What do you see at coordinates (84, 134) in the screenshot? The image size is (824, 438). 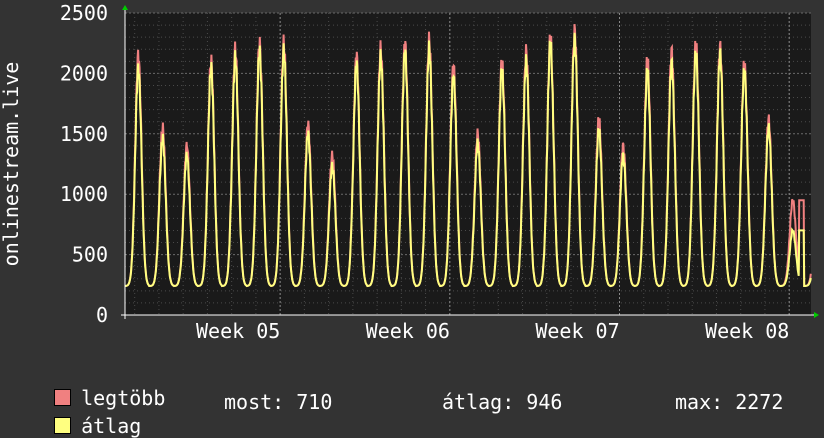 I see `y-tick-label: 1500` at bounding box center [84, 134].